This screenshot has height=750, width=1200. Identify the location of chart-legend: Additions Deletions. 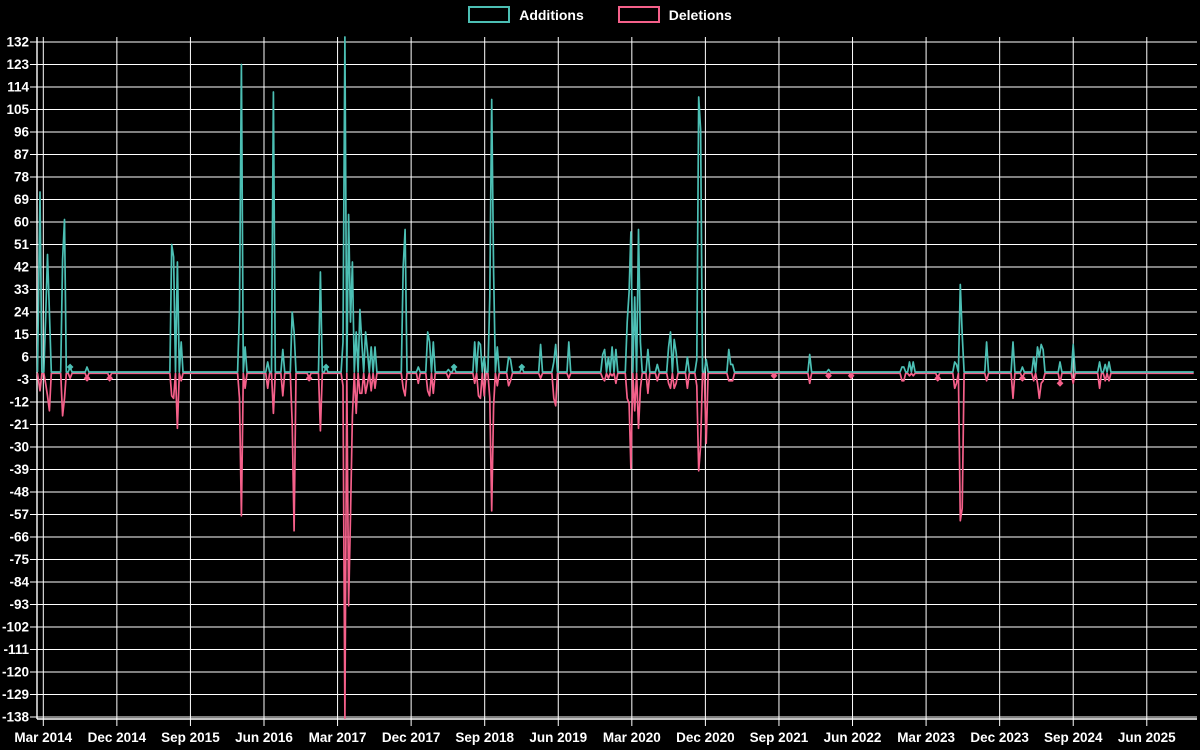
(600, 14).